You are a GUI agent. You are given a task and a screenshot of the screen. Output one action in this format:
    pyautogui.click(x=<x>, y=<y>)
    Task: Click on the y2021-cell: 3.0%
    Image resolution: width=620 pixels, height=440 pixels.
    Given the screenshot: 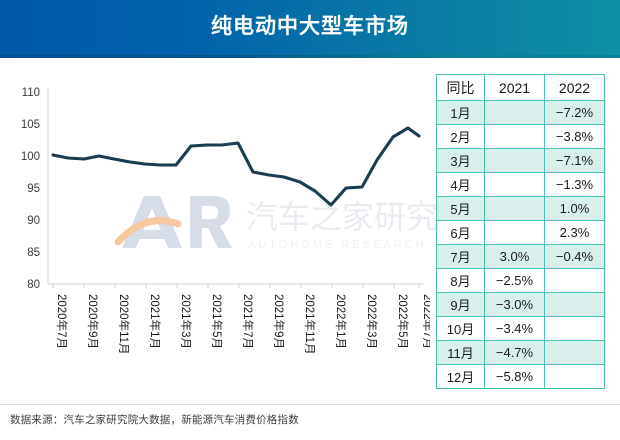 What is the action you would take?
    pyautogui.click(x=514, y=256)
    